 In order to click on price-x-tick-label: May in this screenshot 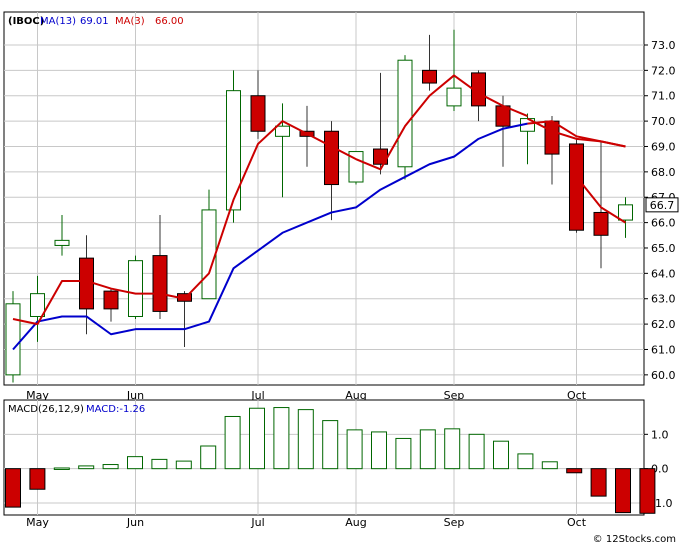, I will do `click(37, 395)`.